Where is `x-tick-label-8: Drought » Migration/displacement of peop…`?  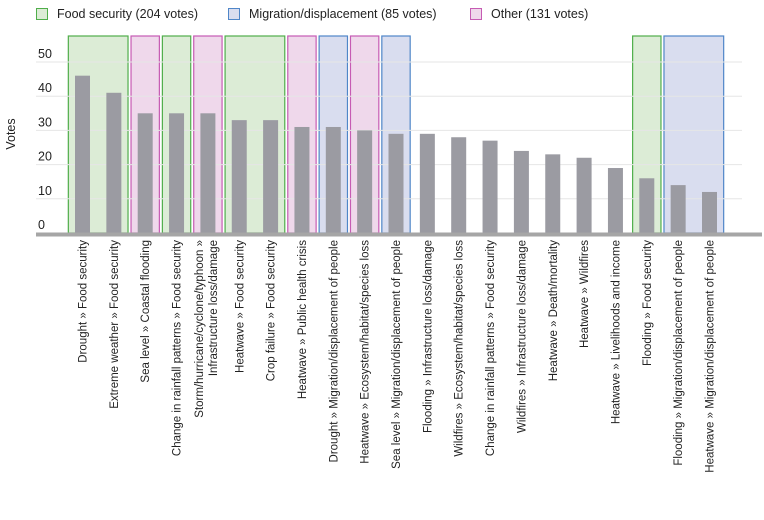 x-tick-label-8: Drought » Migration/displacement of peop… is located at coordinates (334, 351).